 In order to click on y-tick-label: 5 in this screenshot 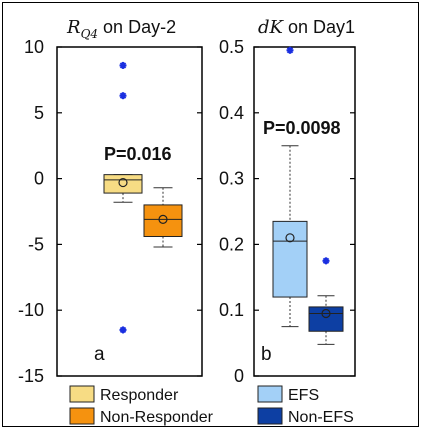, I will do `click(39, 113)`.